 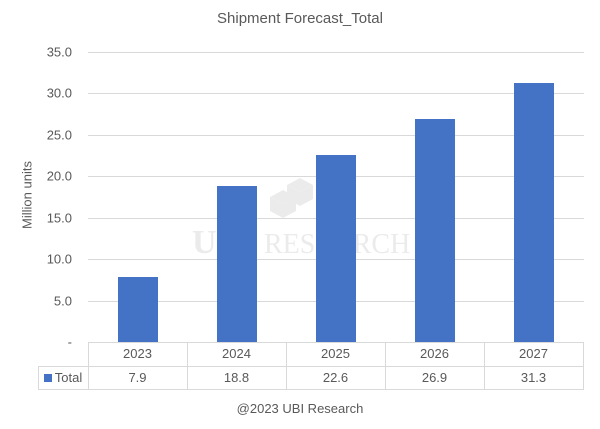 What do you see at coordinates (300, 408) in the screenshot?
I see `copyright-footer: @2023 UBI Research` at bounding box center [300, 408].